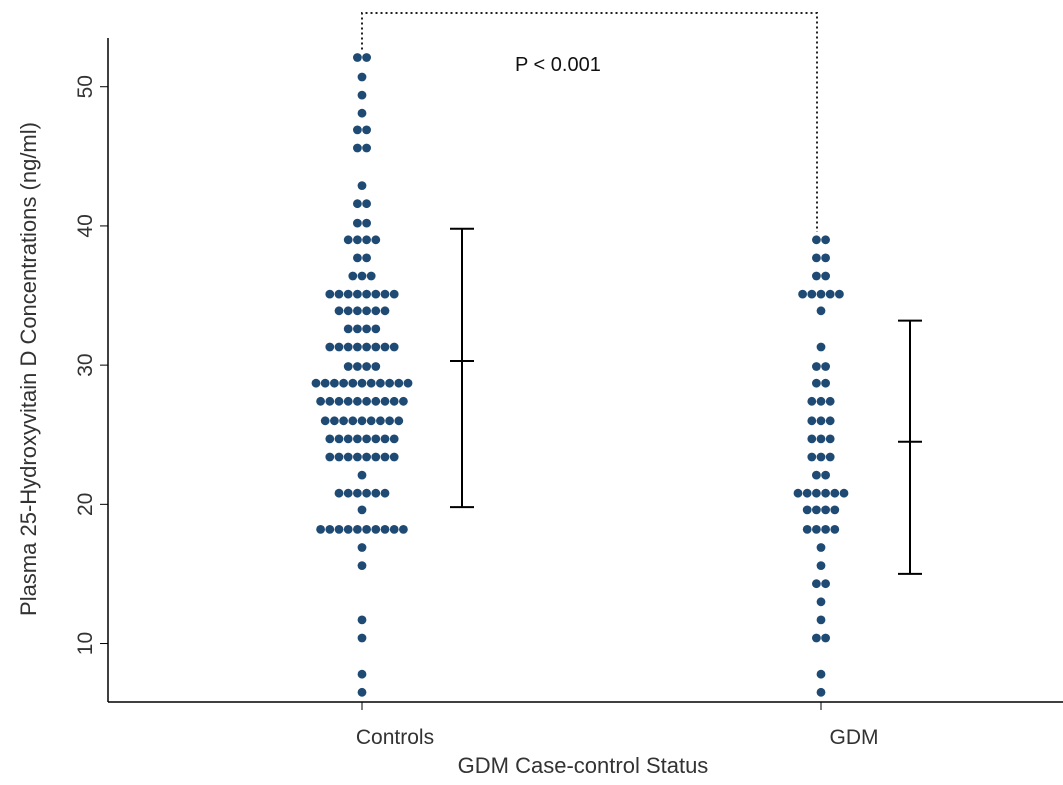 This screenshot has width=1063, height=785. Describe the element at coordinates (854, 737) in the screenshot. I see `x-tick-label: GDM` at that location.